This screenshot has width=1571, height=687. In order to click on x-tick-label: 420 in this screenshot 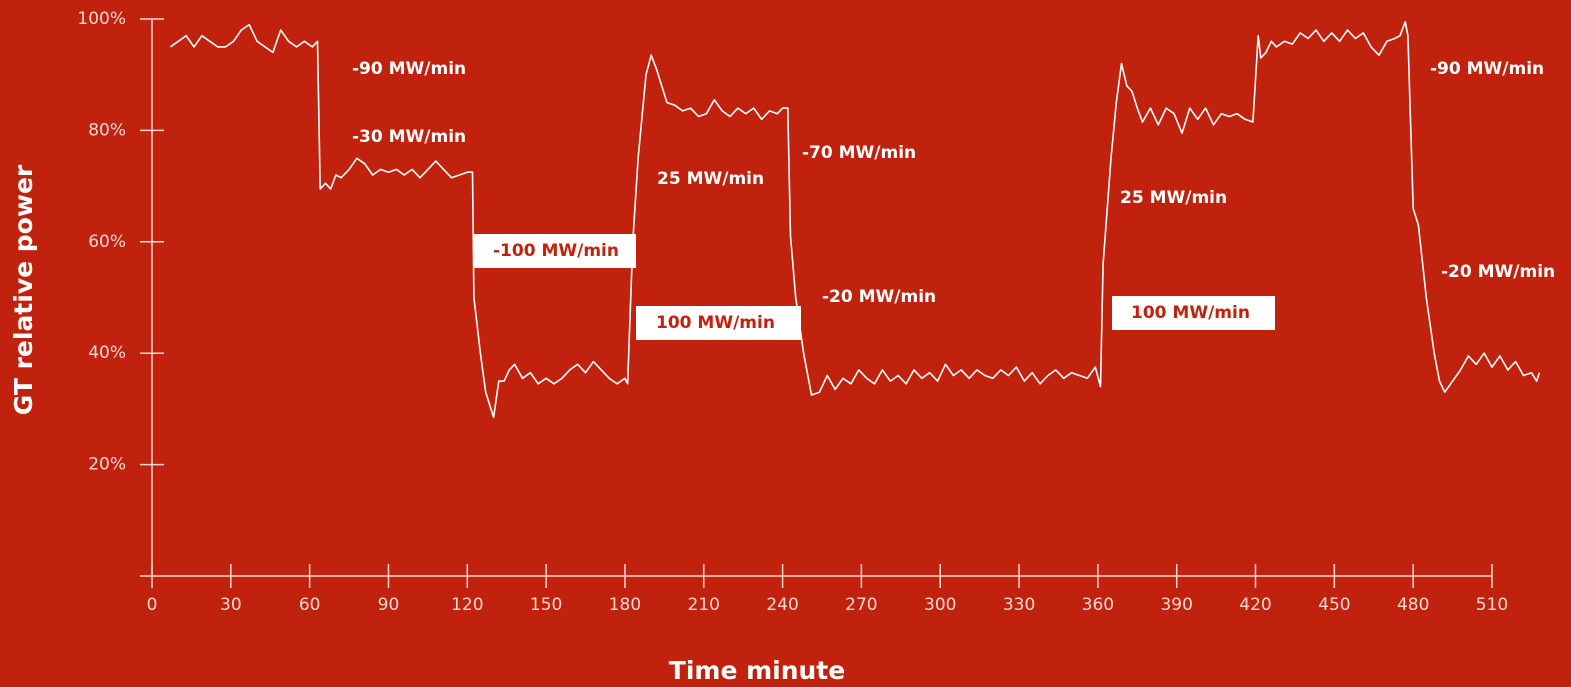, I will do `click(1255, 605)`.